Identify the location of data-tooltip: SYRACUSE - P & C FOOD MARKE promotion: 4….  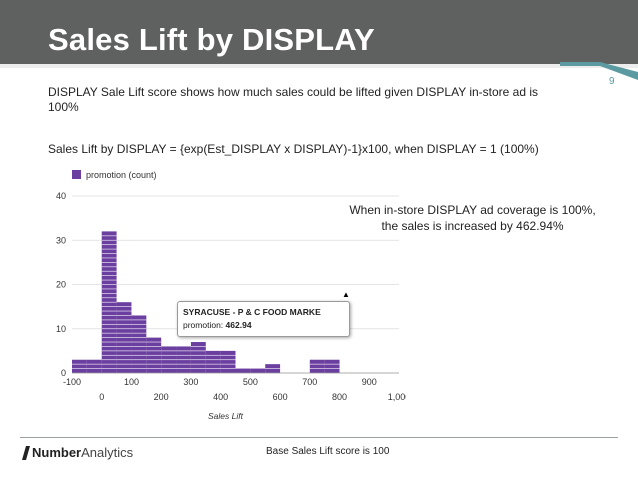
(263, 319).